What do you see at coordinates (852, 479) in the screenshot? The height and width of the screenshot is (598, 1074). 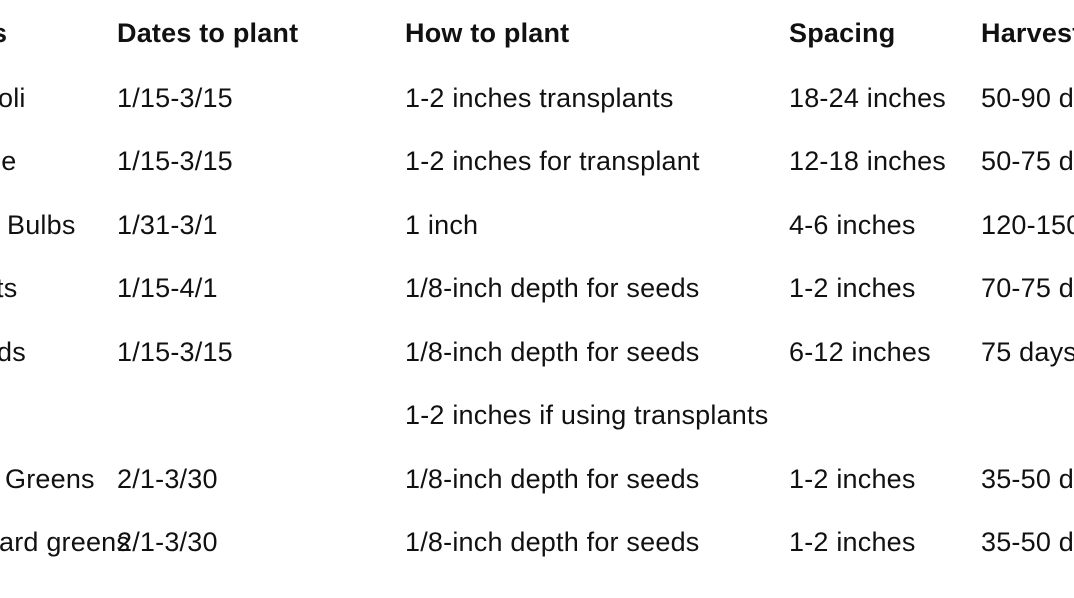 I see `row-6-spacing: 1-2 inches` at bounding box center [852, 479].